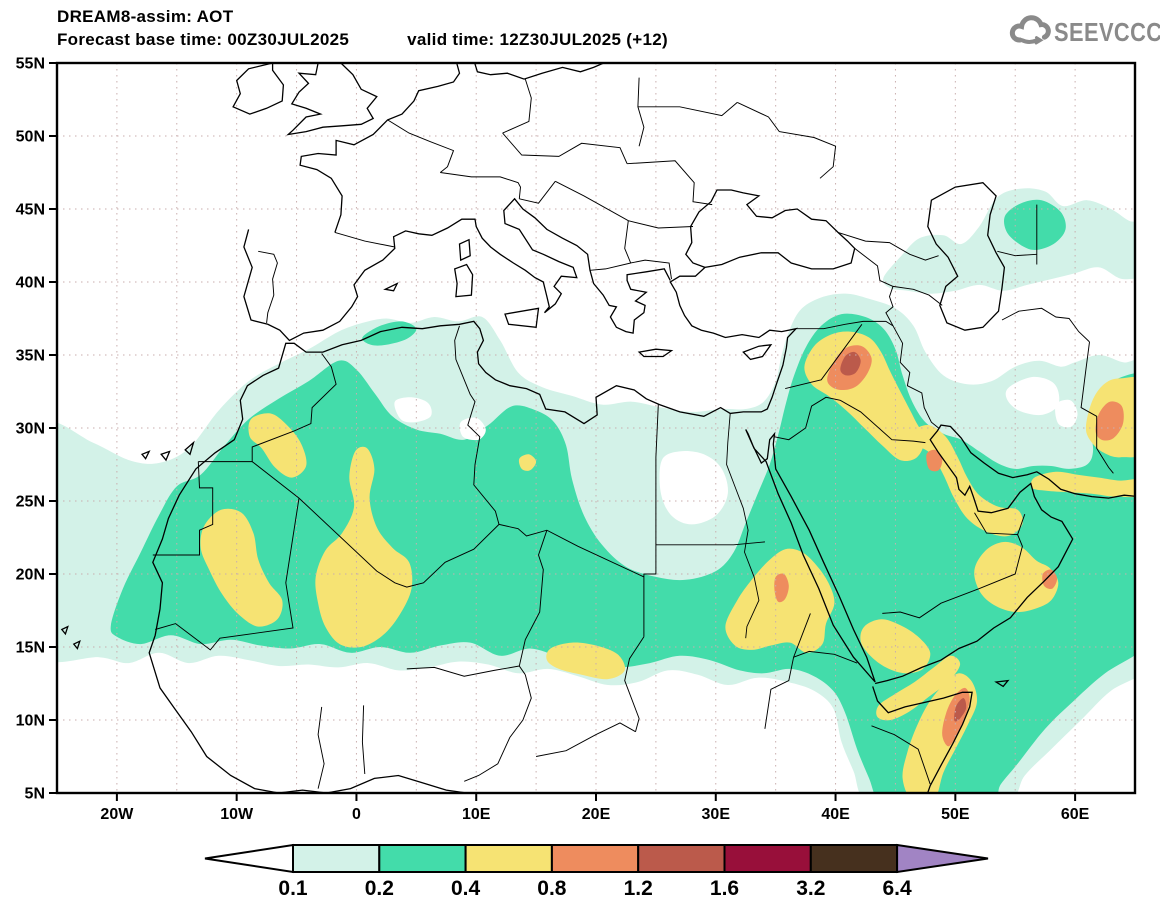  Describe the element at coordinates (596, 814) in the screenshot. I see `x-tick-label: 20E` at that location.